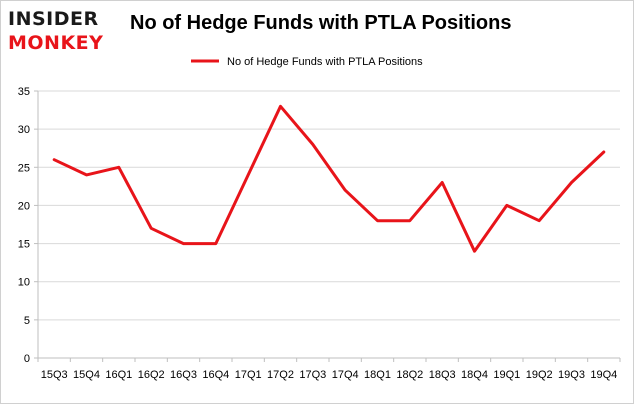  I want to click on x-tick-label: 17Q2, so click(280, 375).